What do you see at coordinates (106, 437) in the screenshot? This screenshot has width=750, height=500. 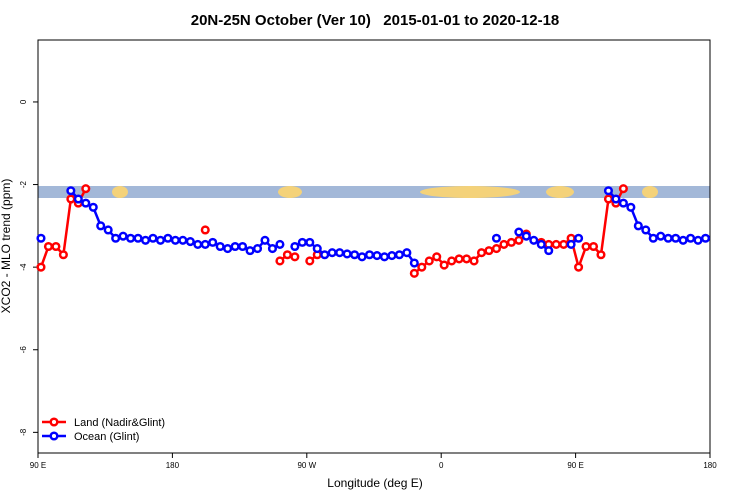 I see `legend-label: Ocean (Glint)` at bounding box center [106, 437].